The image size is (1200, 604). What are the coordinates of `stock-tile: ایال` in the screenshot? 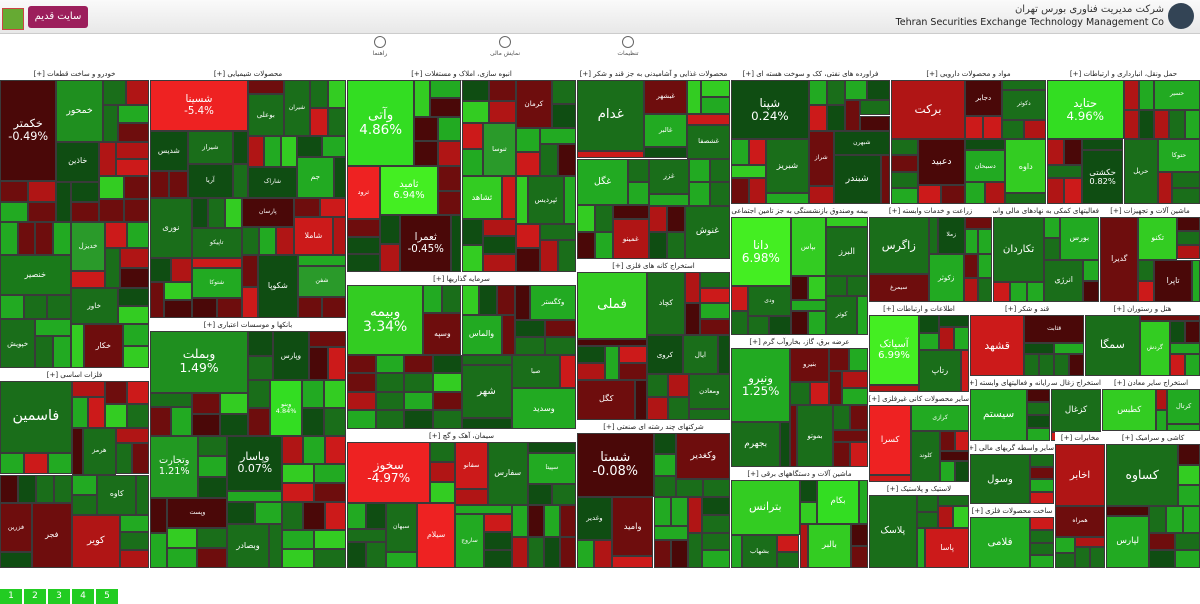 It's located at (700, 354).